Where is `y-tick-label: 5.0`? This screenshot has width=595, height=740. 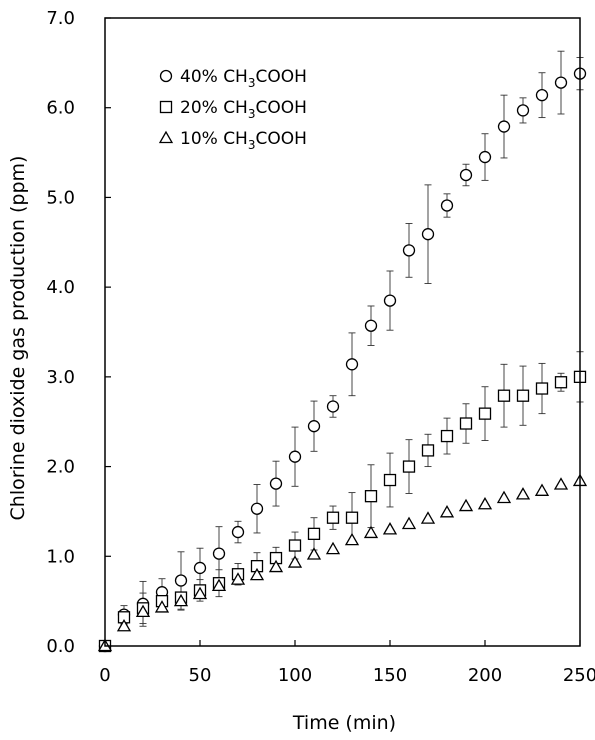
y-tick-label: 5.0 is located at coordinates (60, 197).